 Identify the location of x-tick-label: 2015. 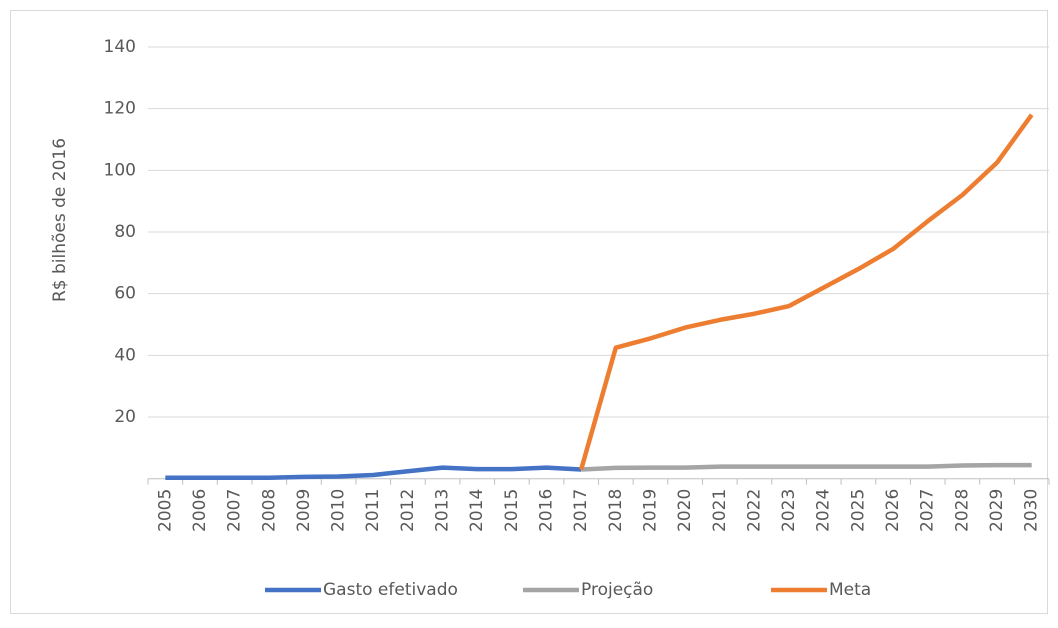
(512, 510).